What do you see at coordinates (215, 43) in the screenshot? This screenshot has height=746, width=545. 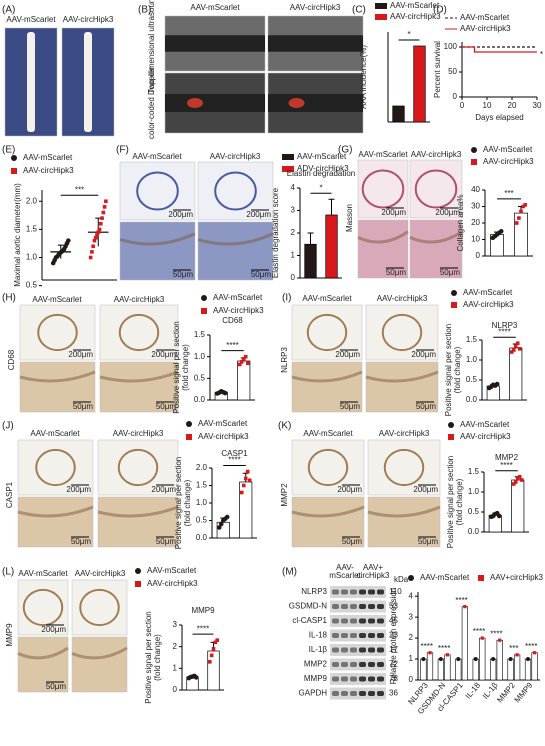 I see `vessel` at bounding box center [215, 43].